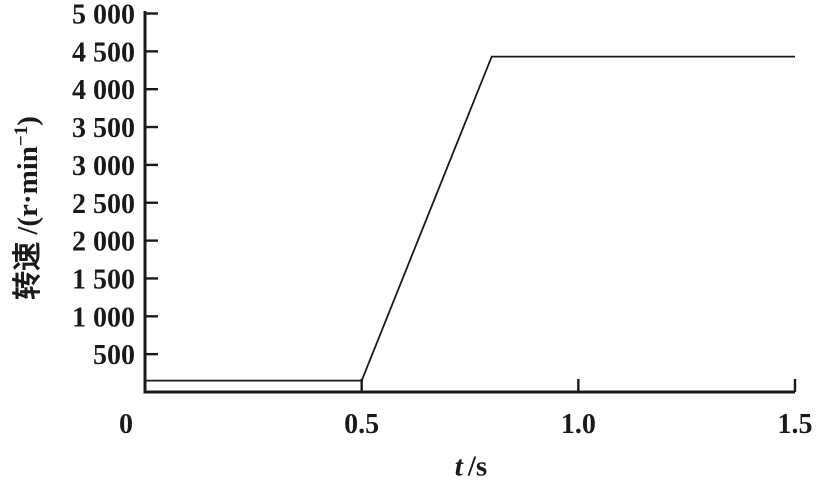 The width and height of the screenshot is (817, 483). What do you see at coordinates (126, 424) in the screenshot?
I see `x-axis-tick-label: 0` at bounding box center [126, 424].